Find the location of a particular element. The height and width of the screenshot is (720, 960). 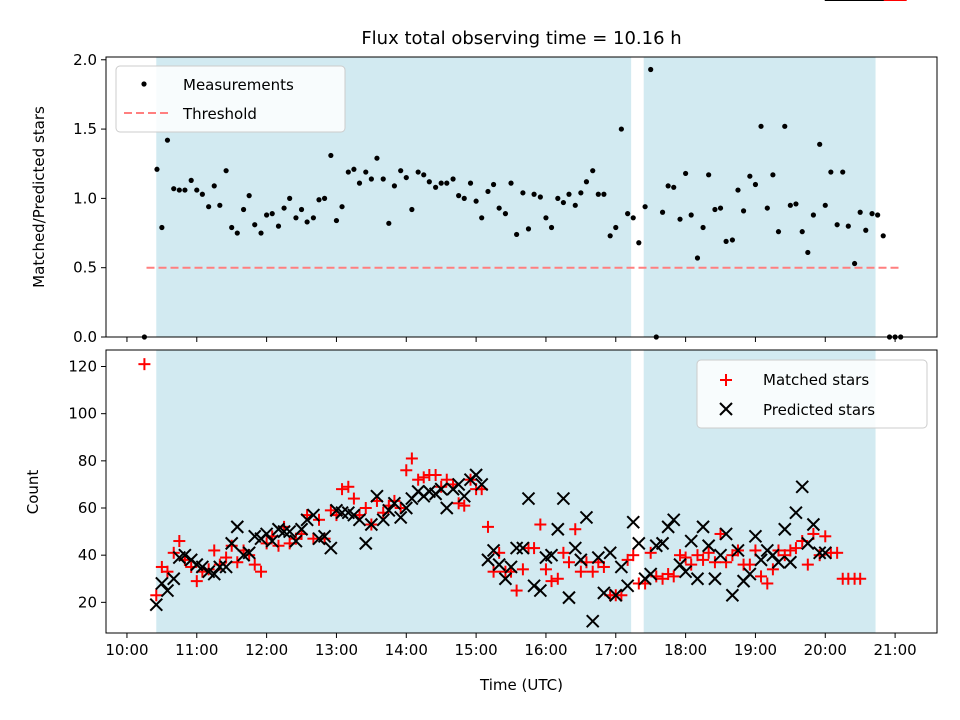

bottom-y-tick-label: 80 is located at coordinates (87, 461).